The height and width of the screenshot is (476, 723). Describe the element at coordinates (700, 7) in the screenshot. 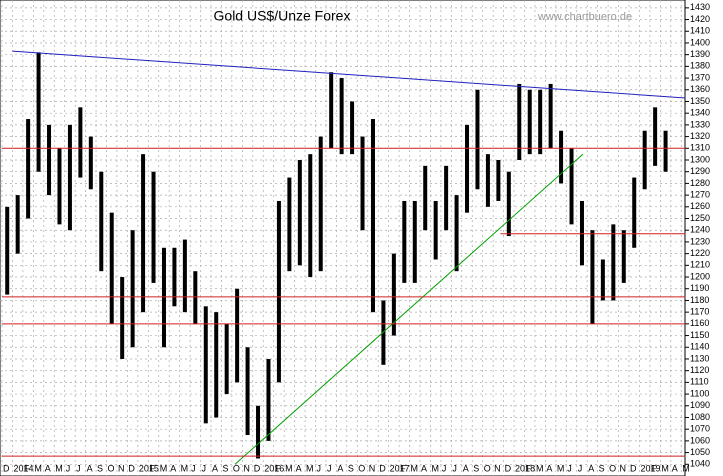

I see `y-tick-label: 1430` at that location.